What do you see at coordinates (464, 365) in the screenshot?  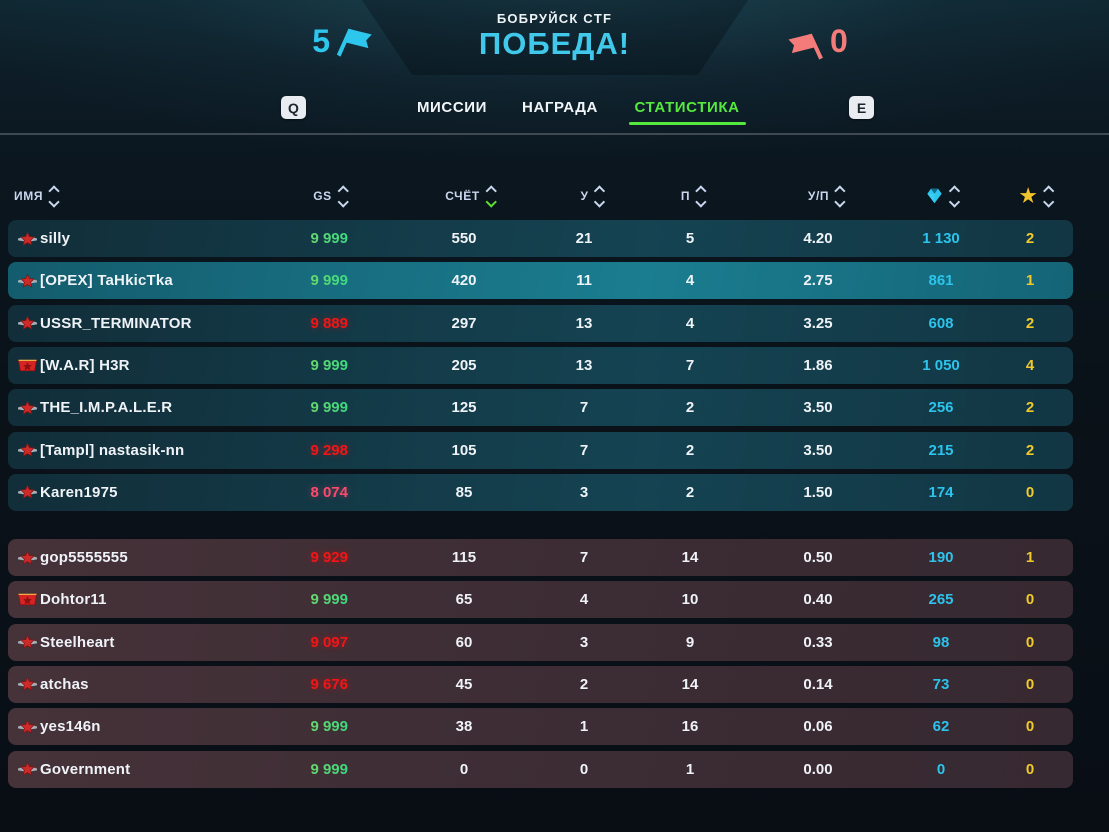 I see `player-score: 205` at bounding box center [464, 365].